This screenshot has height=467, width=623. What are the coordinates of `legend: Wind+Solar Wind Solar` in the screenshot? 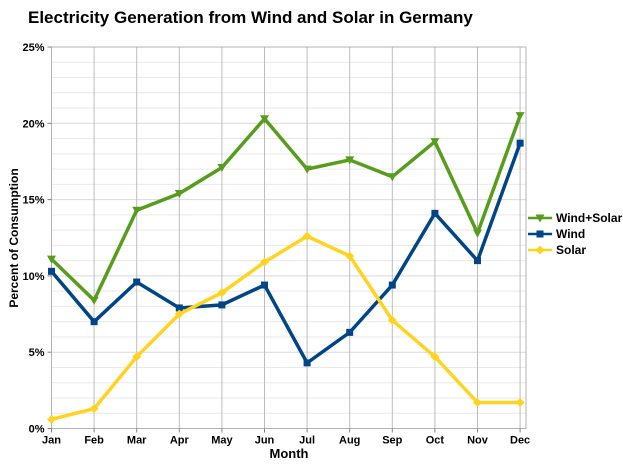 It's located at (575, 234).